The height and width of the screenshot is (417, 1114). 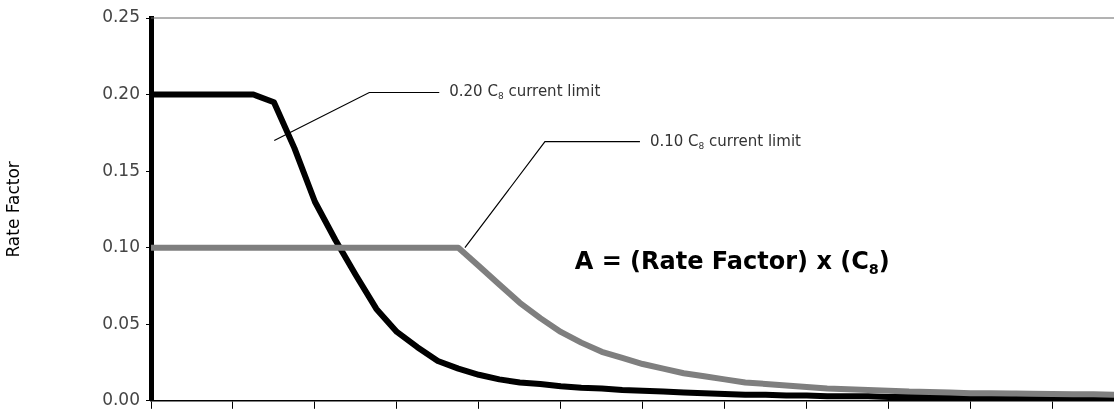 I want to click on y-axis-title: Rate Factor, so click(x=12, y=209).